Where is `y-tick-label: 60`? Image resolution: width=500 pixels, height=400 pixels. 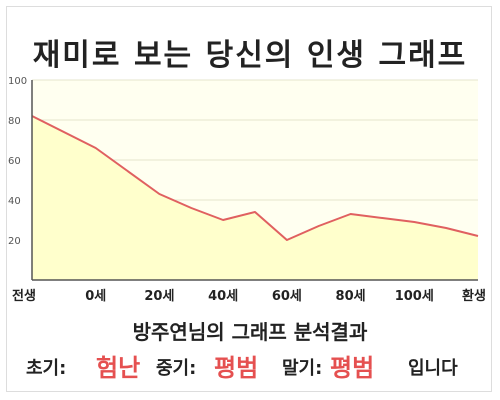
y-tick-label: 60 is located at coordinates (14, 161).